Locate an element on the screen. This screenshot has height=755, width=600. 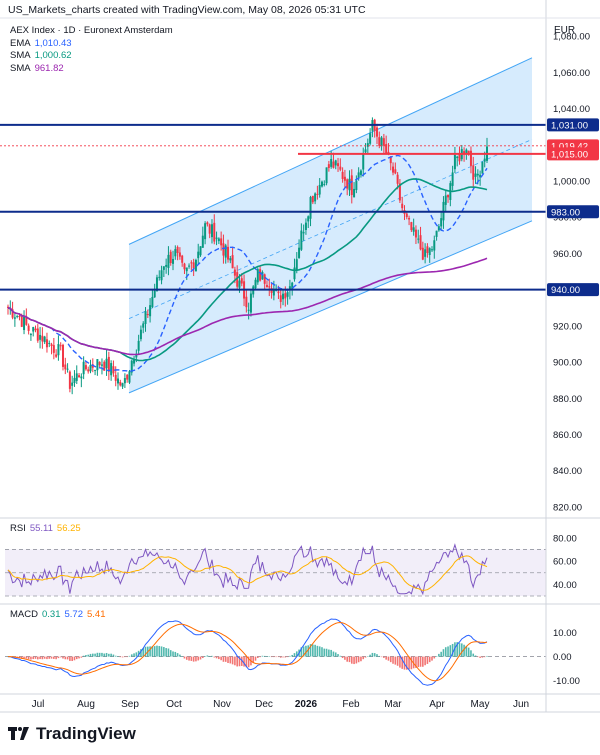
x-tick-label: Feb is located at coordinates (351, 704).